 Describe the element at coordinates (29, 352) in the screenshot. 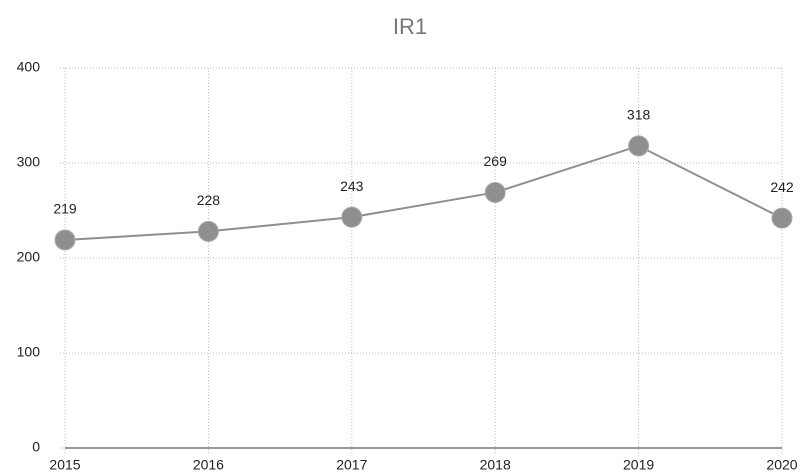

I see `y-tick-label: 100` at that location.